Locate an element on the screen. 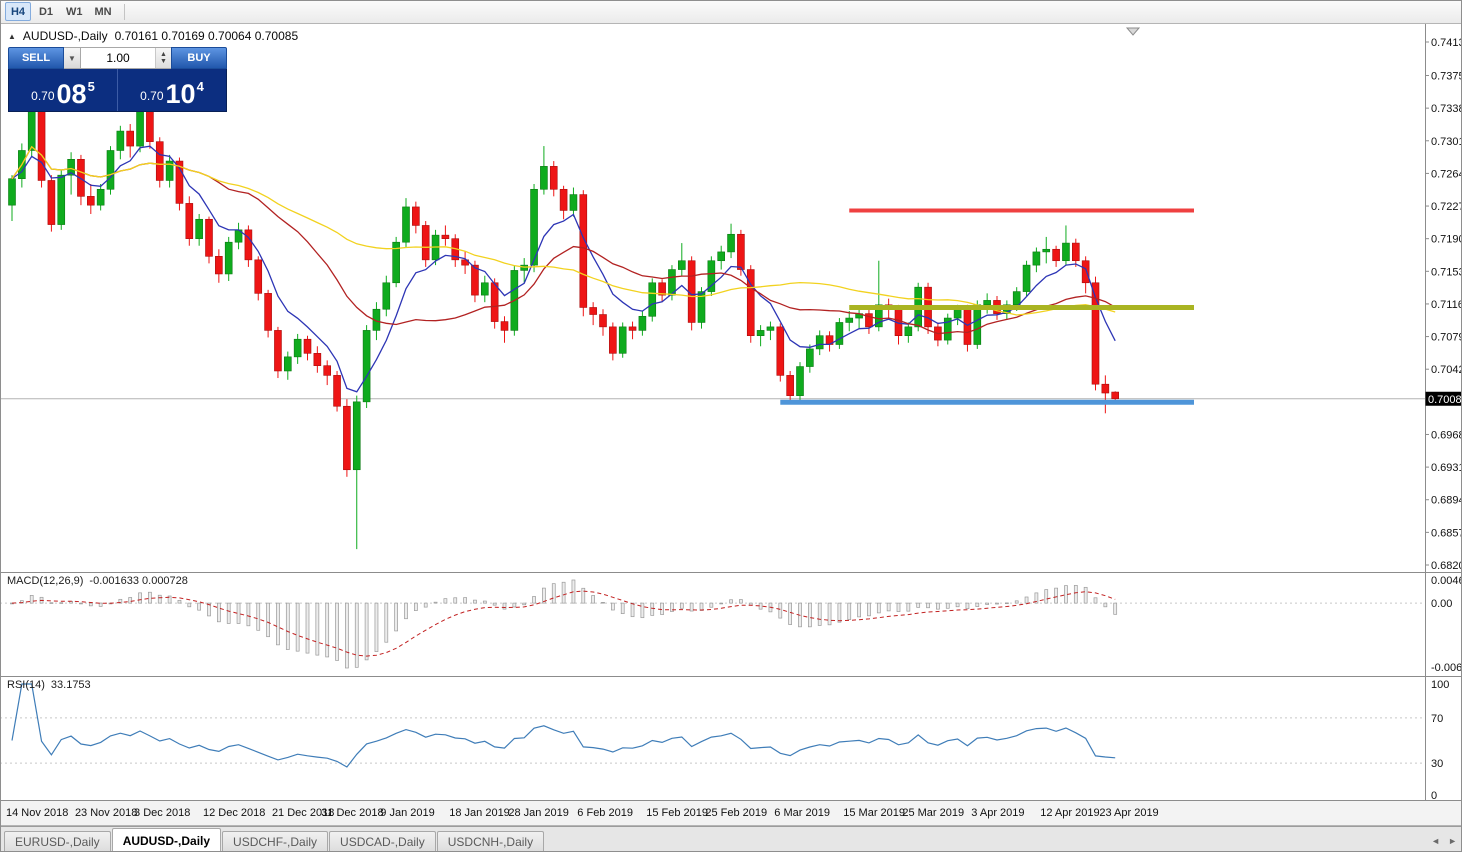 The image size is (1462, 852). spin-up-icon: ▲ is located at coordinates (163, 54).